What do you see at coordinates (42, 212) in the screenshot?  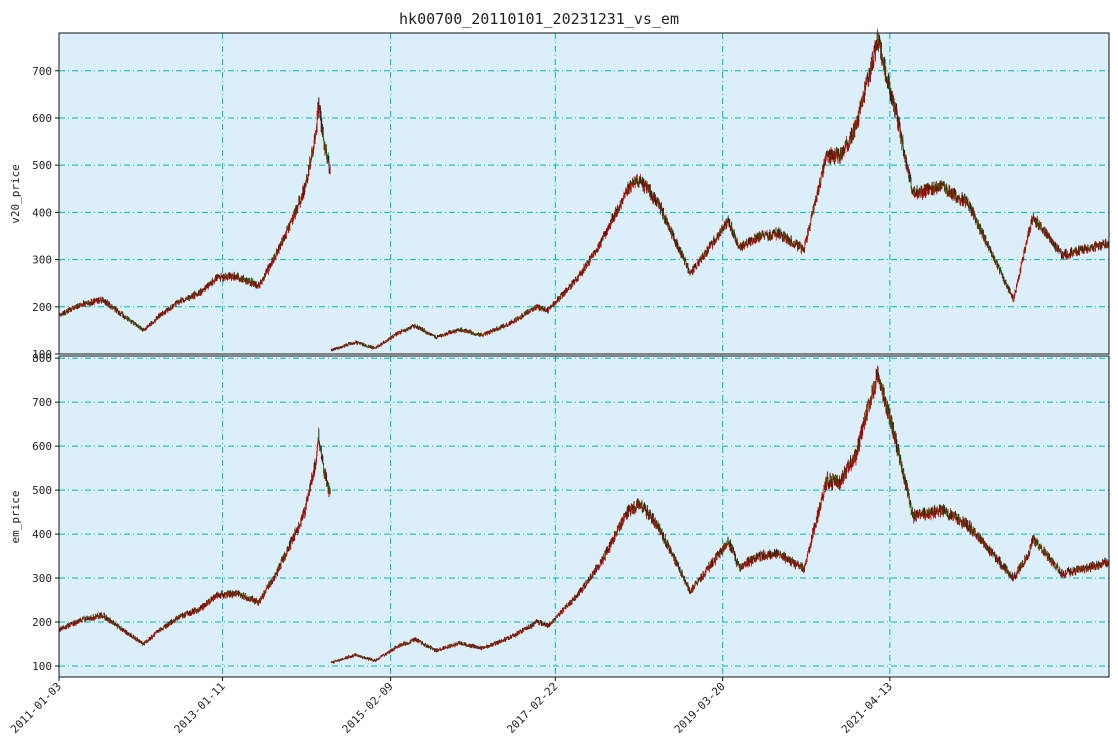 I see `ytick-label: 400` at bounding box center [42, 212].